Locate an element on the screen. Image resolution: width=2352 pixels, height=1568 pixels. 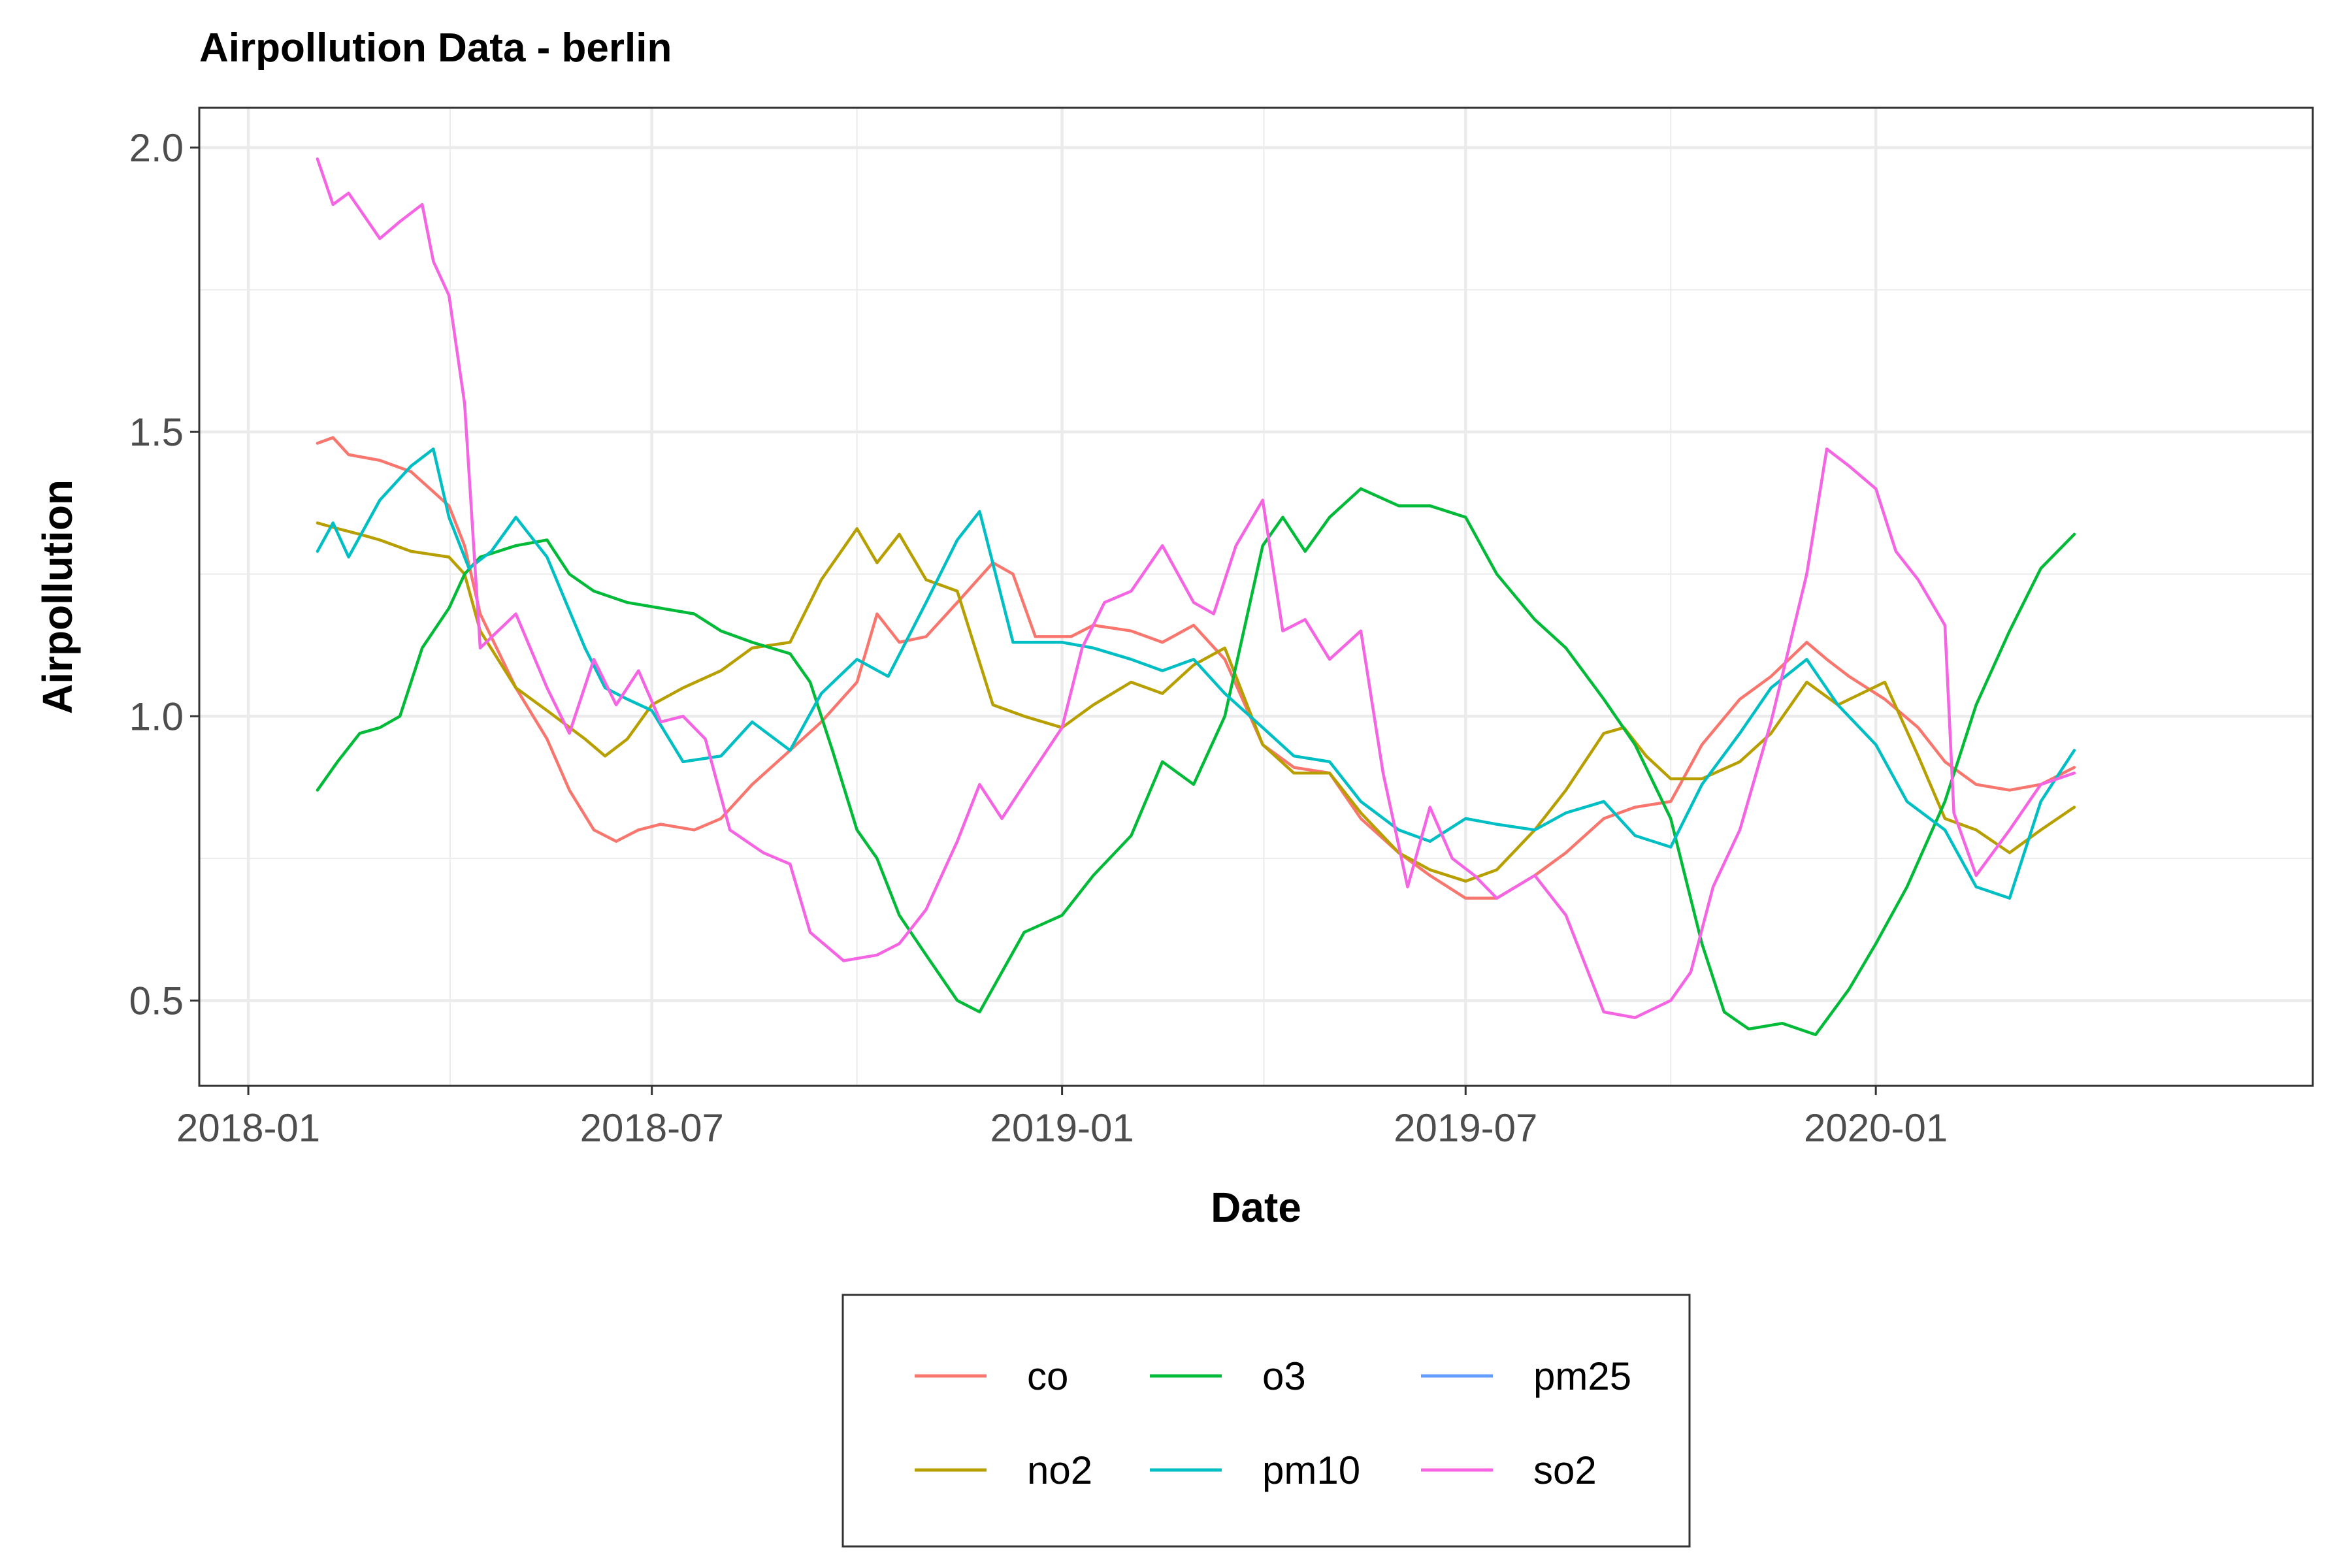
x-tick-label: 2020-01 is located at coordinates (1876, 1128).